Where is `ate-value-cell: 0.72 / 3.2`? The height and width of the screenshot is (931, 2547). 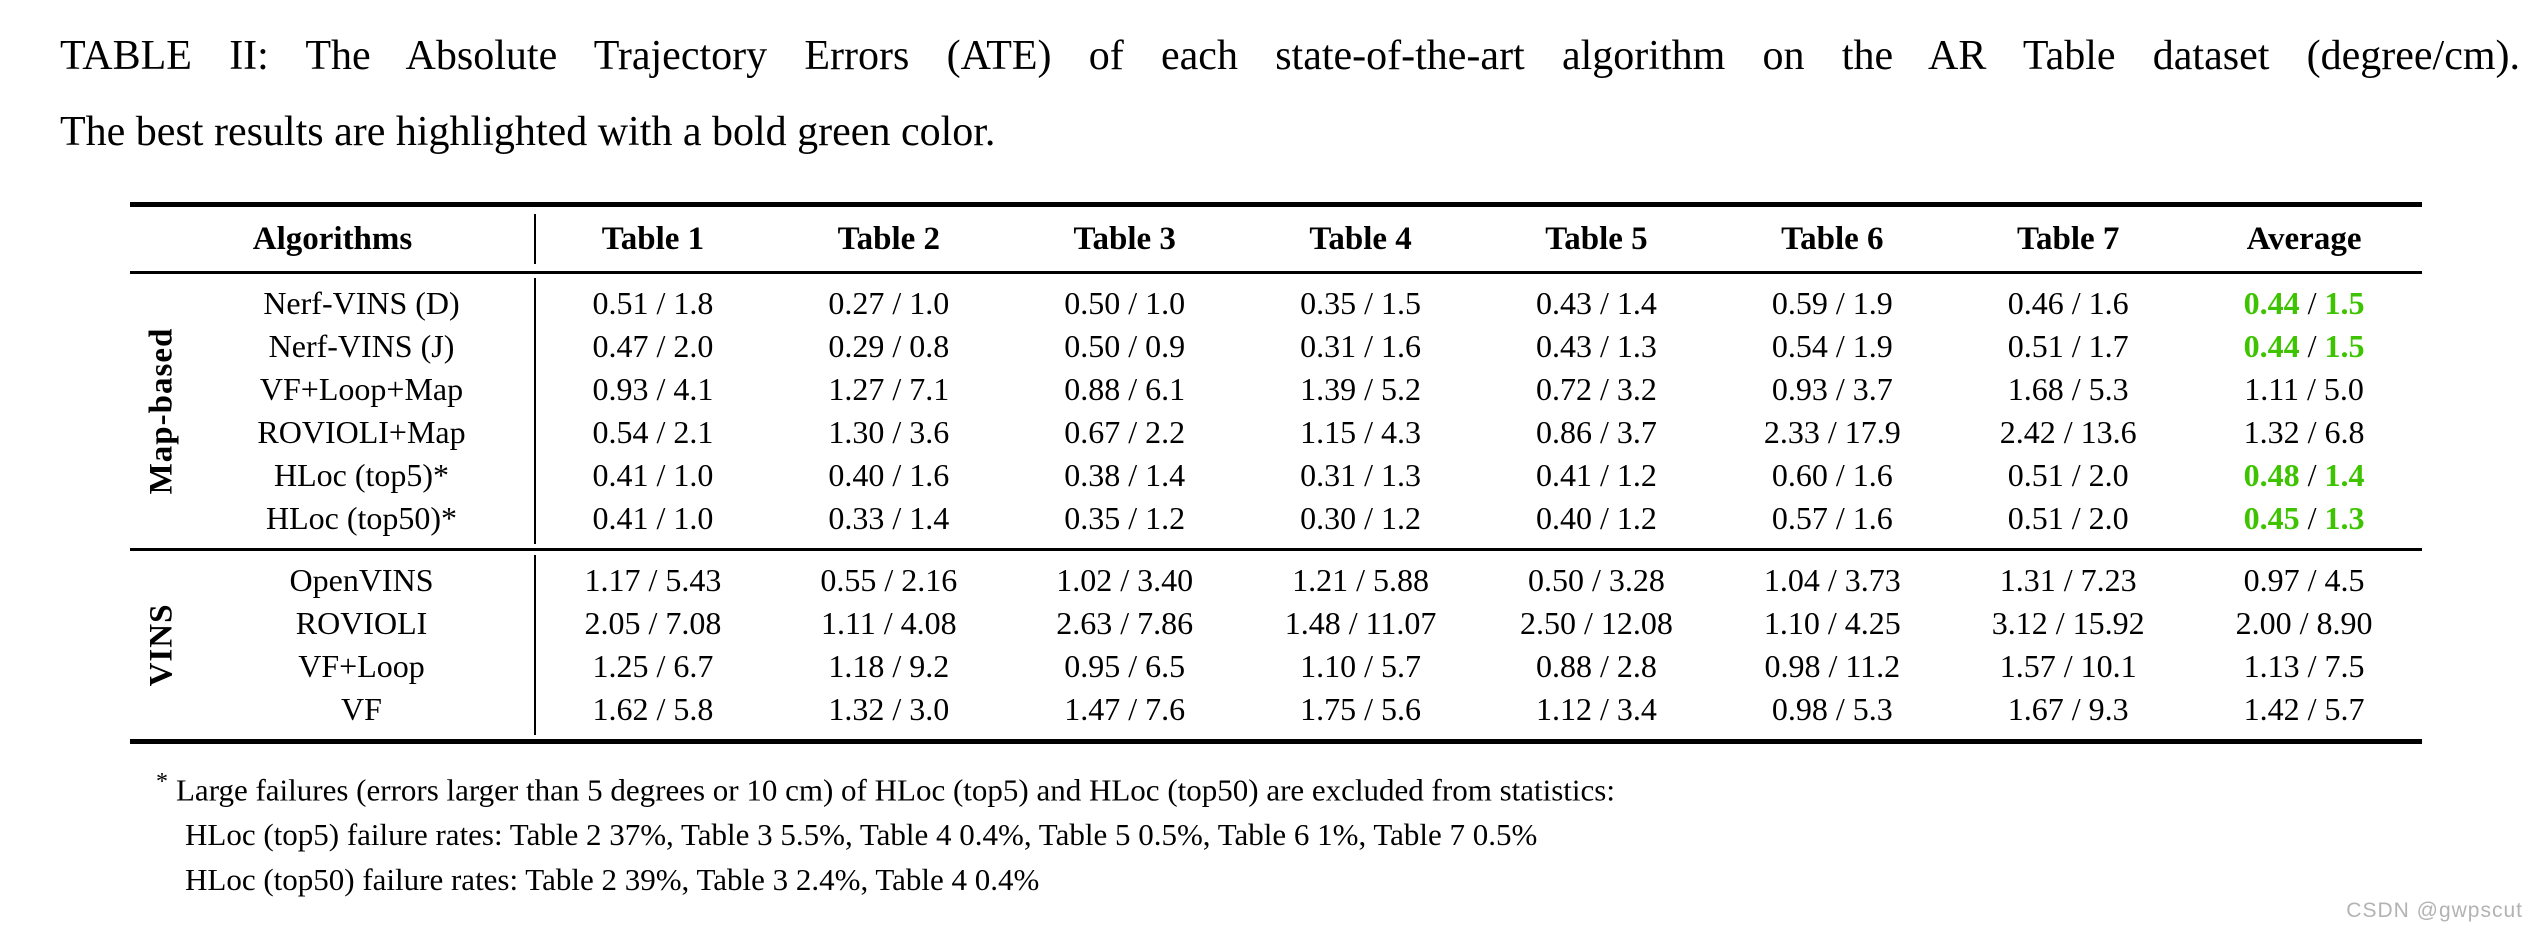 ate-value-cell: 0.72 / 3.2 is located at coordinates (1596, 389).